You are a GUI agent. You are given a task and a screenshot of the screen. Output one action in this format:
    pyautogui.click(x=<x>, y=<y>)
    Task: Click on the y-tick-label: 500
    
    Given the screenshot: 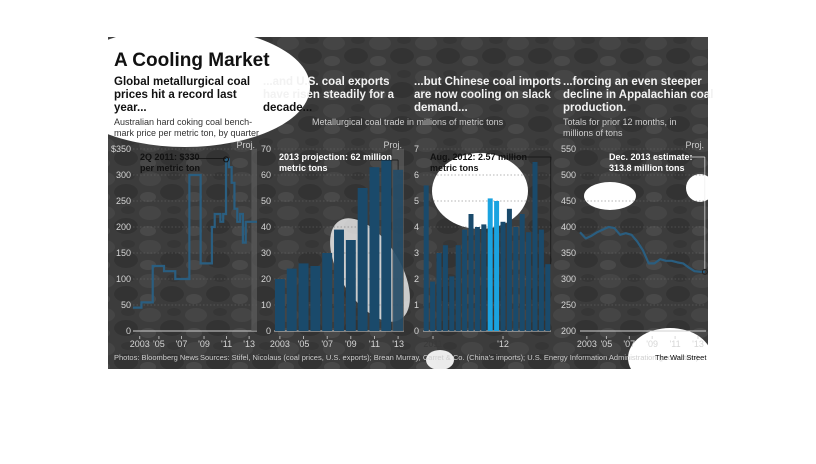 What is the action you would take?
    pyautogui.click(x=568, y=175)
    